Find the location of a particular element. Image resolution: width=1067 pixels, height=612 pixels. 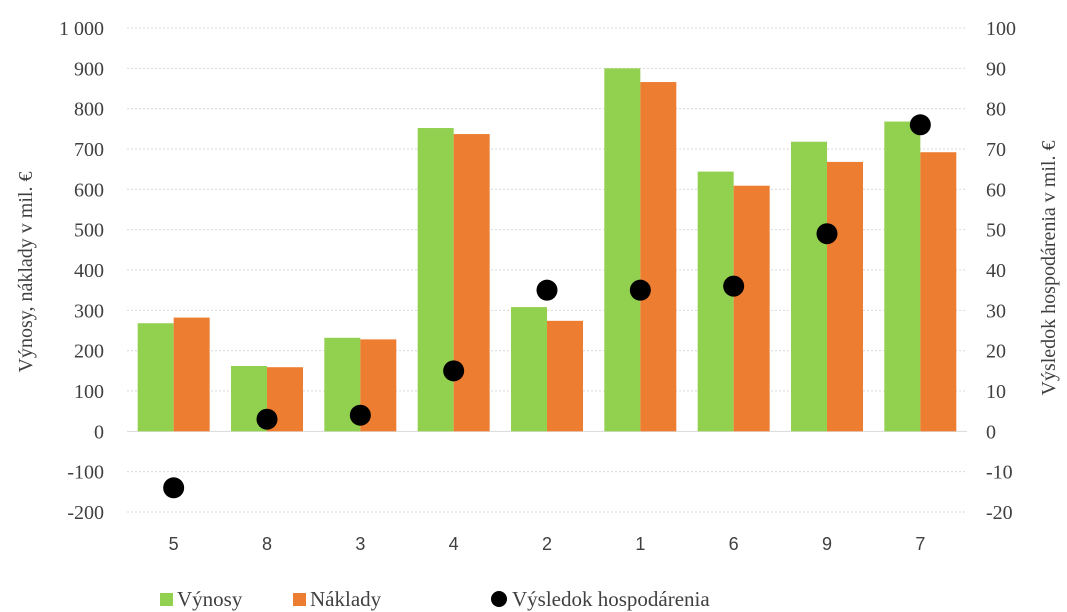

legend-label-vynosy: Výnosy is located at coordinates (210, 599).